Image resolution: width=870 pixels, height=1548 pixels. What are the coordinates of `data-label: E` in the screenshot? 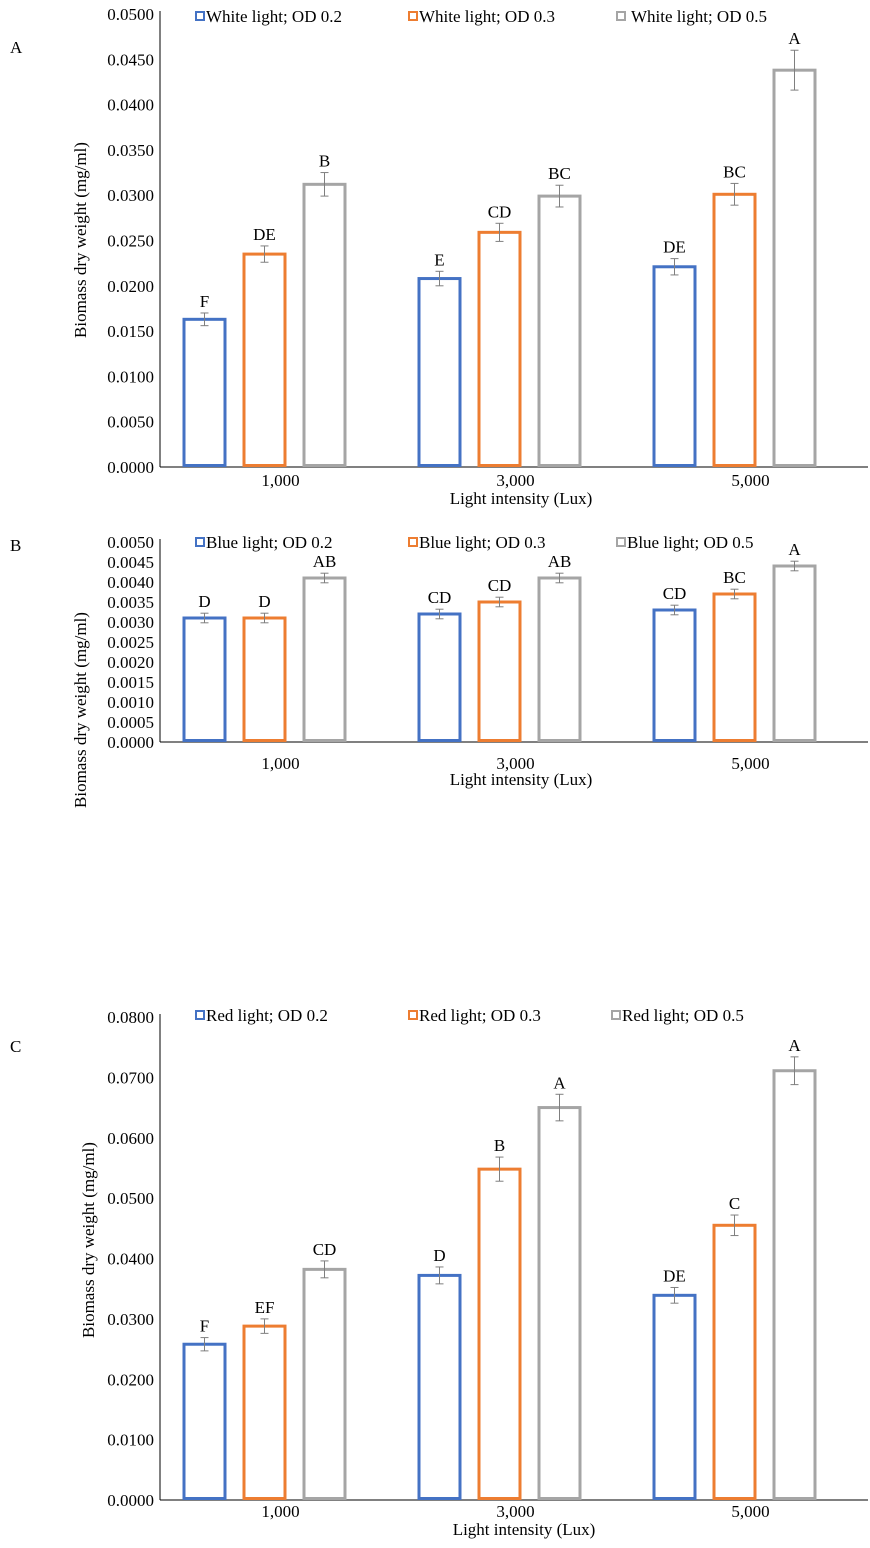 It's located at (439, 259).